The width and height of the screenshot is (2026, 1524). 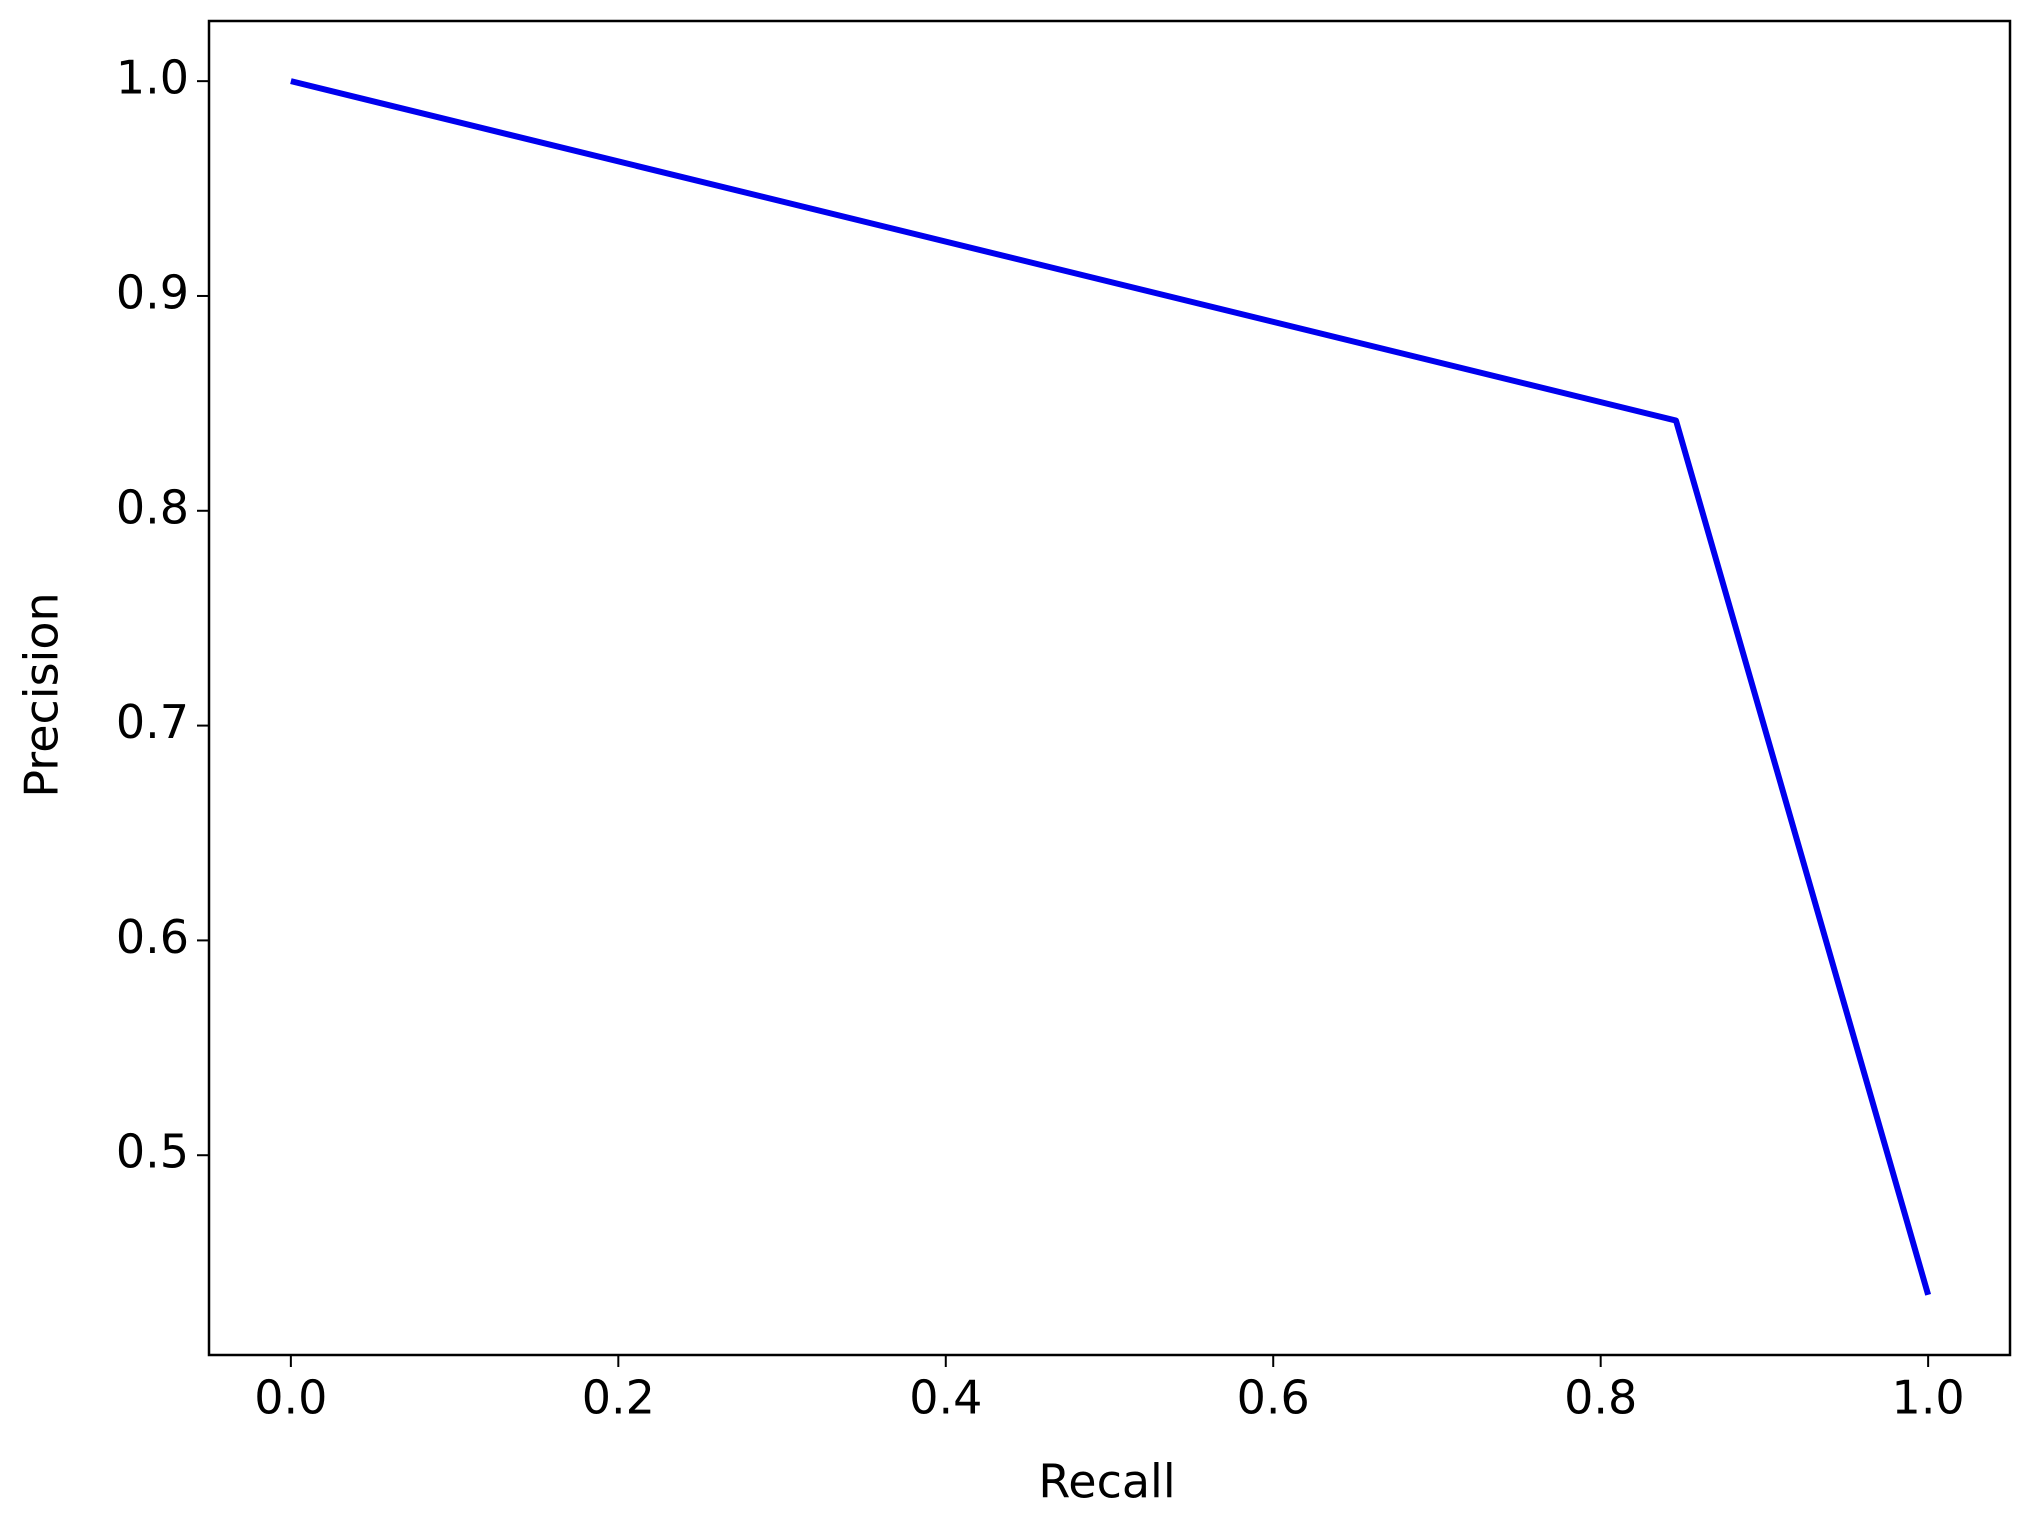 What do you see at coordinates (152, 292) in the screenshot?
I see `y-tick-label: 0.9` at bounding box center [152, 292].